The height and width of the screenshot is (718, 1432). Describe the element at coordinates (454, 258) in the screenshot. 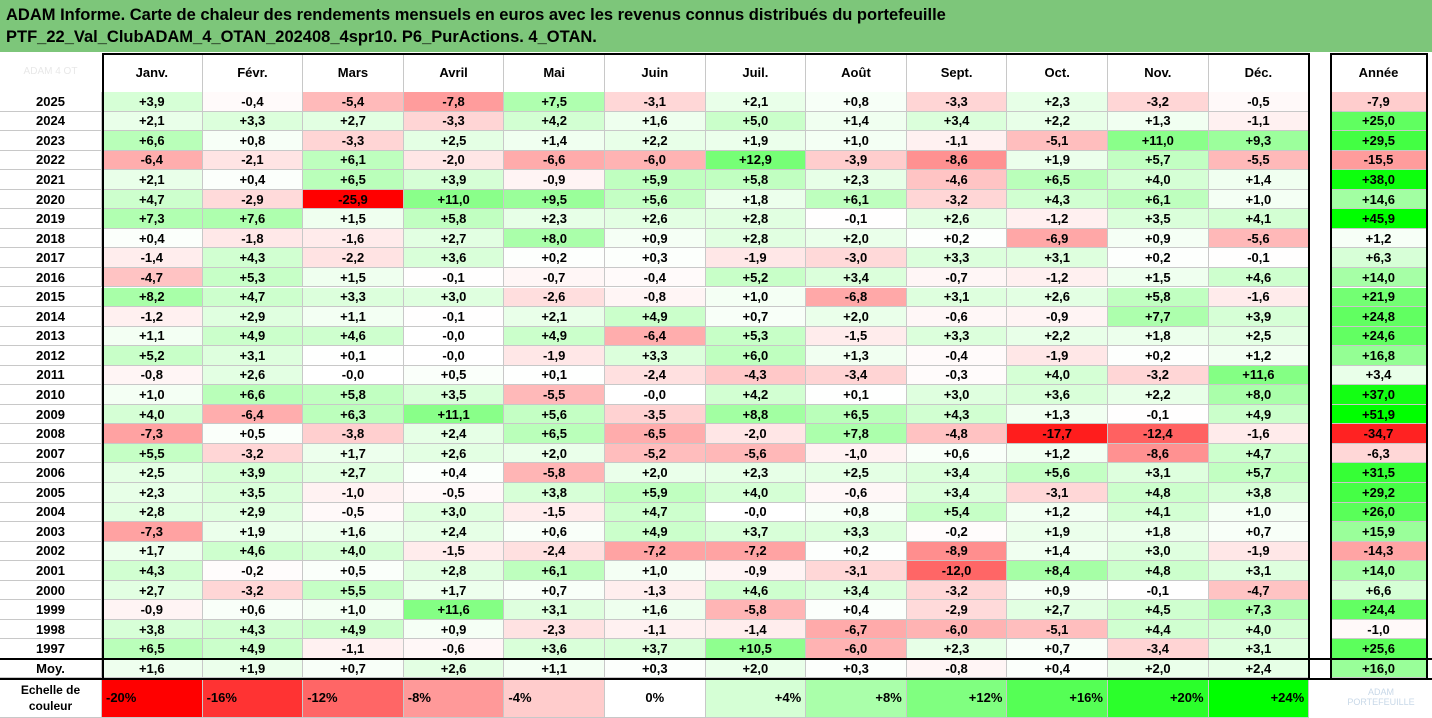

I see `heatmap-cell: +3,6` at that location.